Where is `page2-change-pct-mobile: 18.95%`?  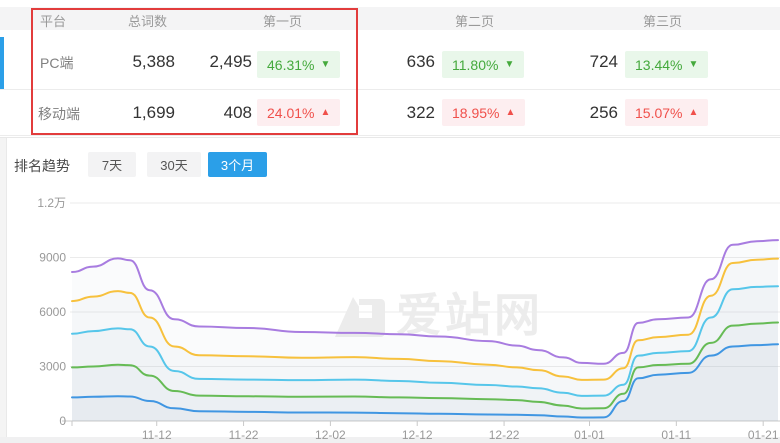 page2-change-pct-mobile: 18.95% is located at coordinates (476, 112).